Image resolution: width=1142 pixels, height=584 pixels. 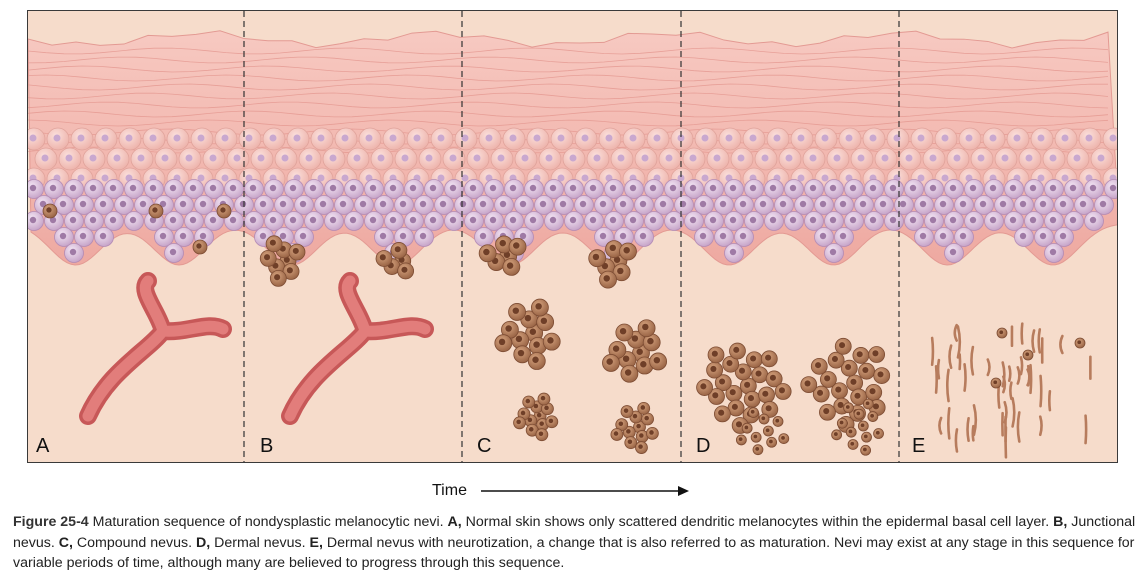 What do you see at coordinates (357, 348) in the screenshot?
I see `blood-vessel-lumen` at bounding box center [357, 348].